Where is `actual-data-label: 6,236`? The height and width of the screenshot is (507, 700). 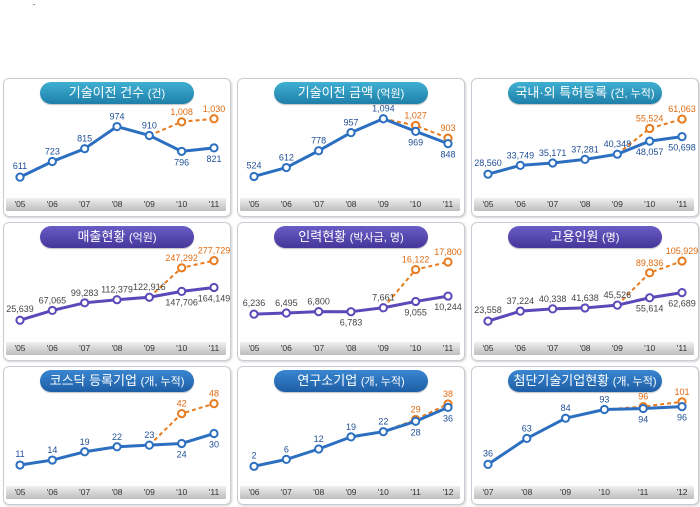
actual-data-label: 6,236 is located at coordinates (254, 303).